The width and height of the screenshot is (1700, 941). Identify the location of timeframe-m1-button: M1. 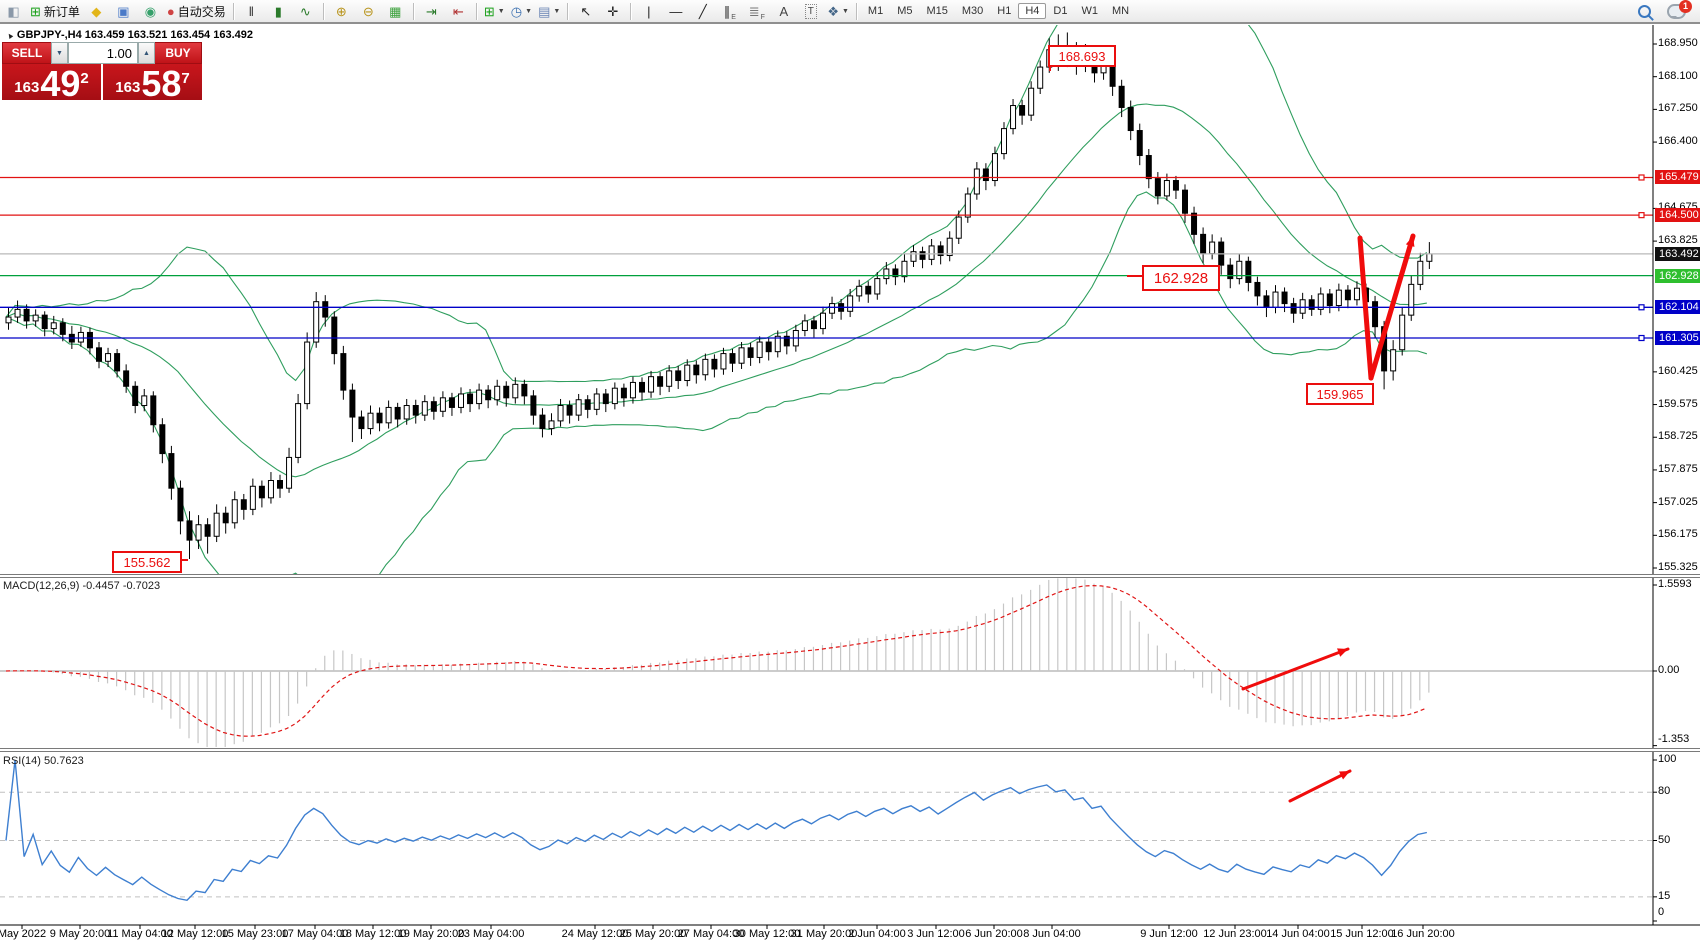
(875, 11).